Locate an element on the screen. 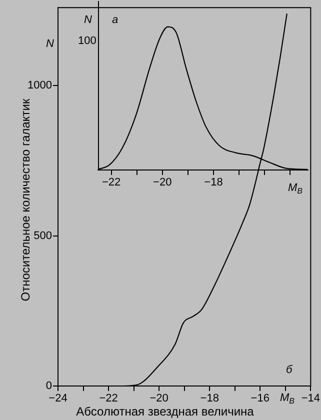  x-tick-label: −24 is located at coordinates (58, 398).